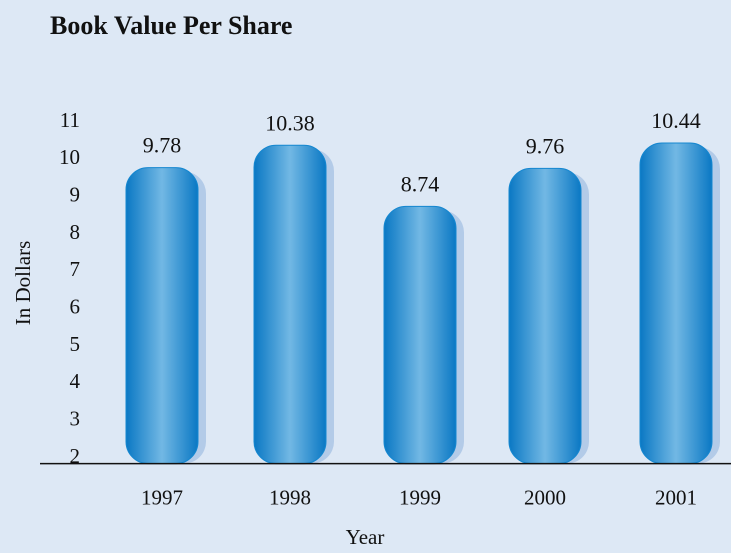  I want to click on x-tick-label: 1997, so click(162, 497).